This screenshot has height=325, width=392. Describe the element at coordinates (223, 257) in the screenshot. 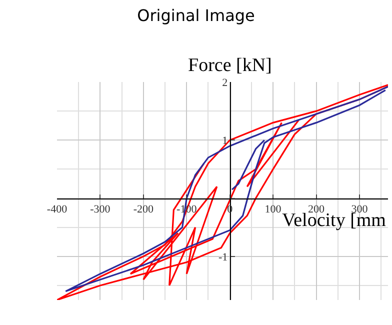

I see `y-tick-label: -1` at that location.